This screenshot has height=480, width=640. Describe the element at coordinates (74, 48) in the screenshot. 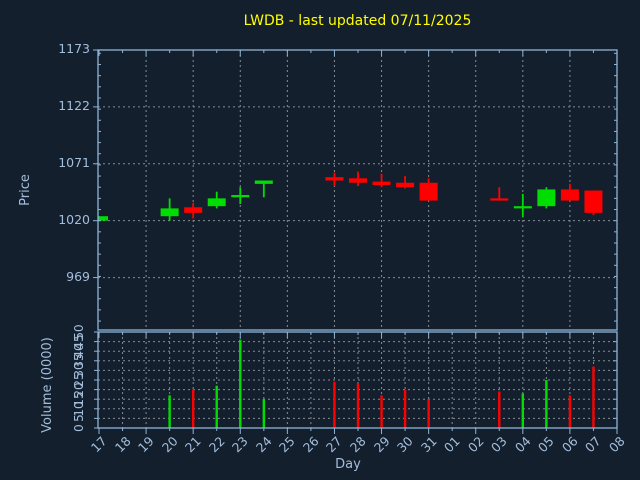

I see `price-tick-label: 1173` at that location.